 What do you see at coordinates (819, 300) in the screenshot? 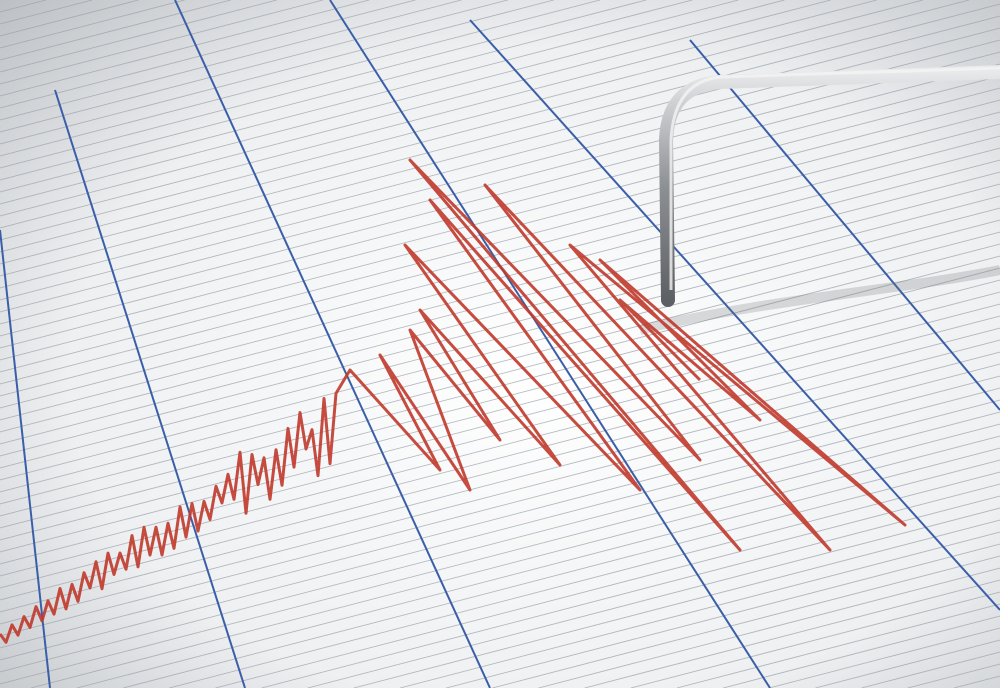
I see `needle-shadow` at bounding box center [819, 300].